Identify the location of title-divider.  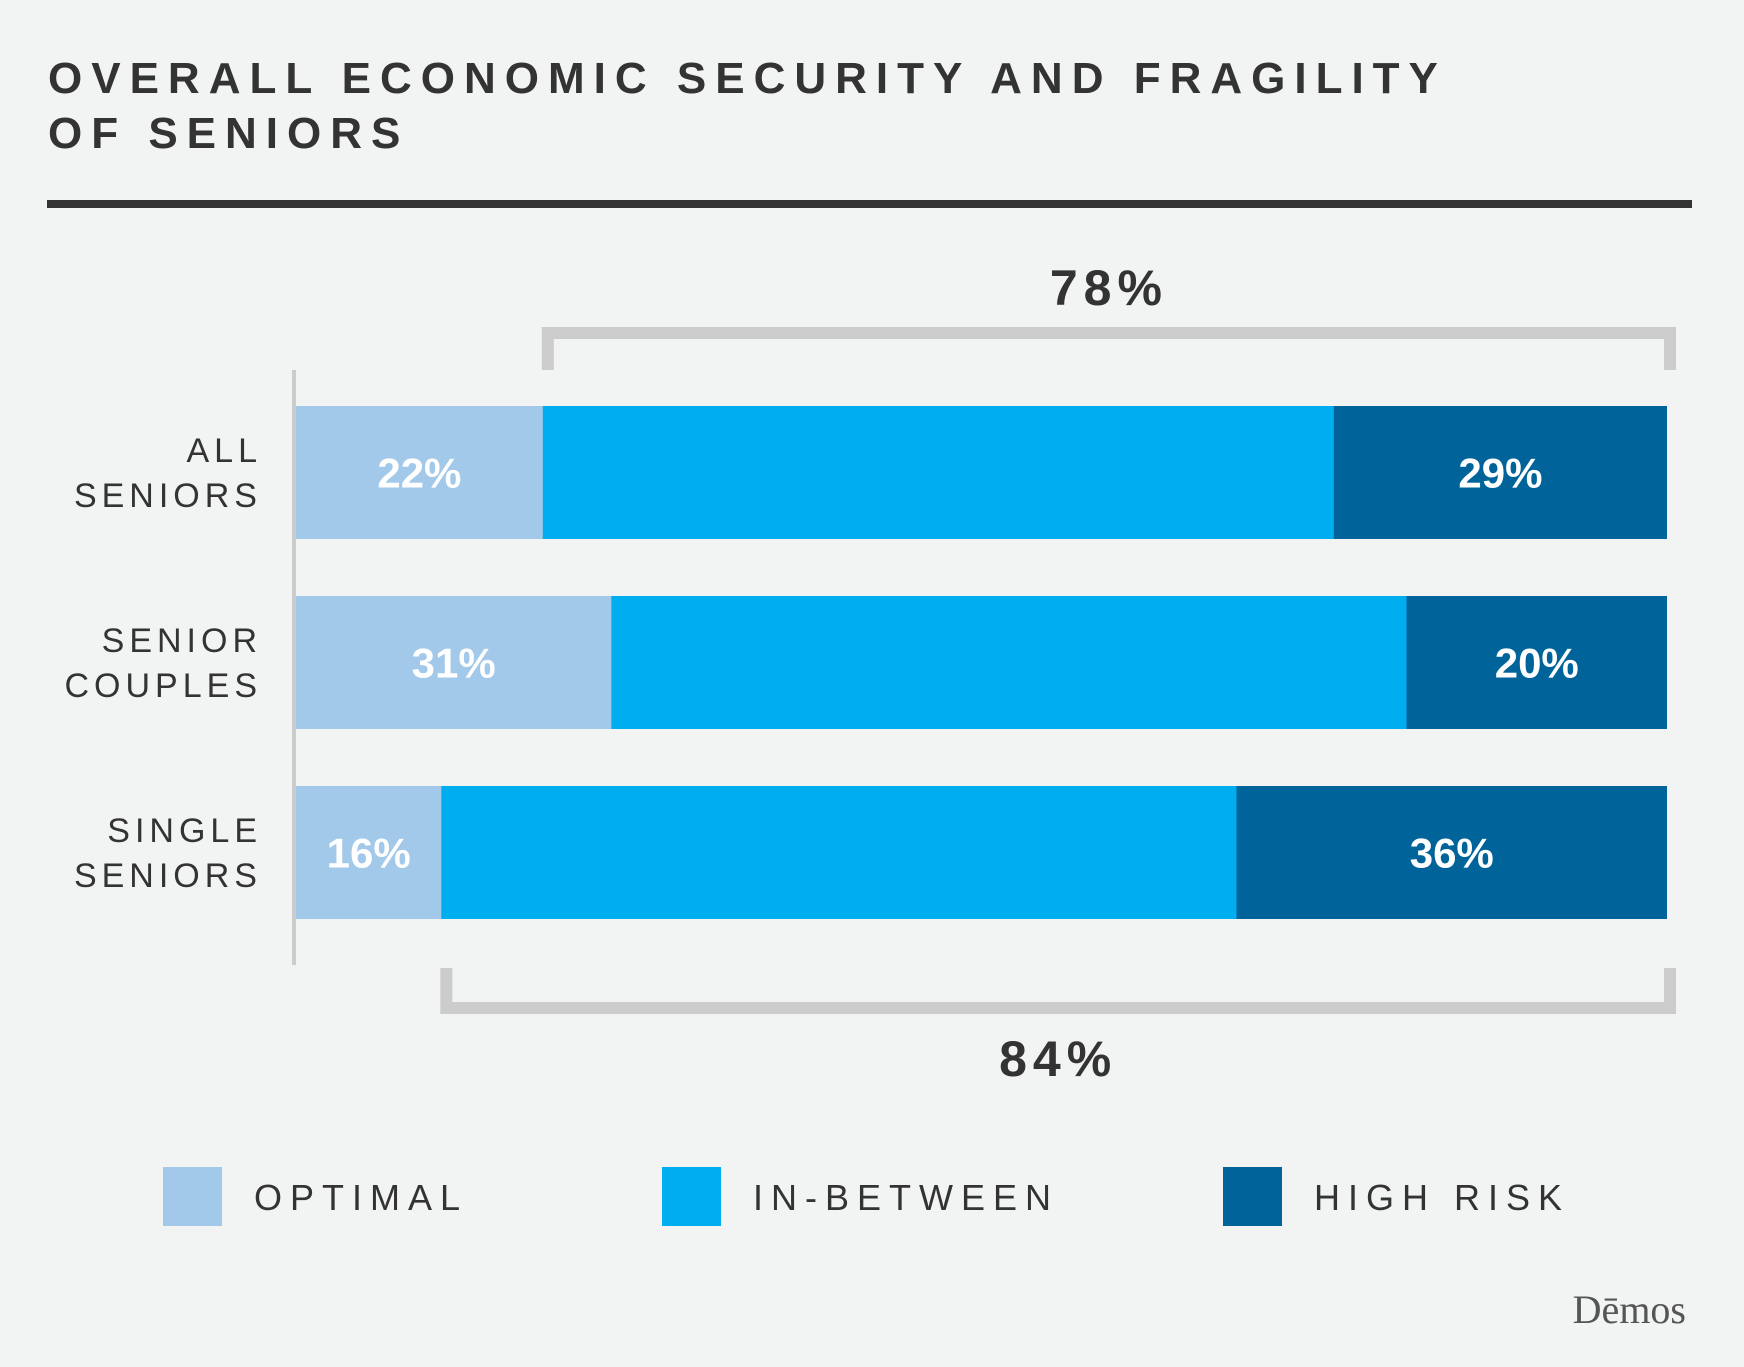
(869, 204).